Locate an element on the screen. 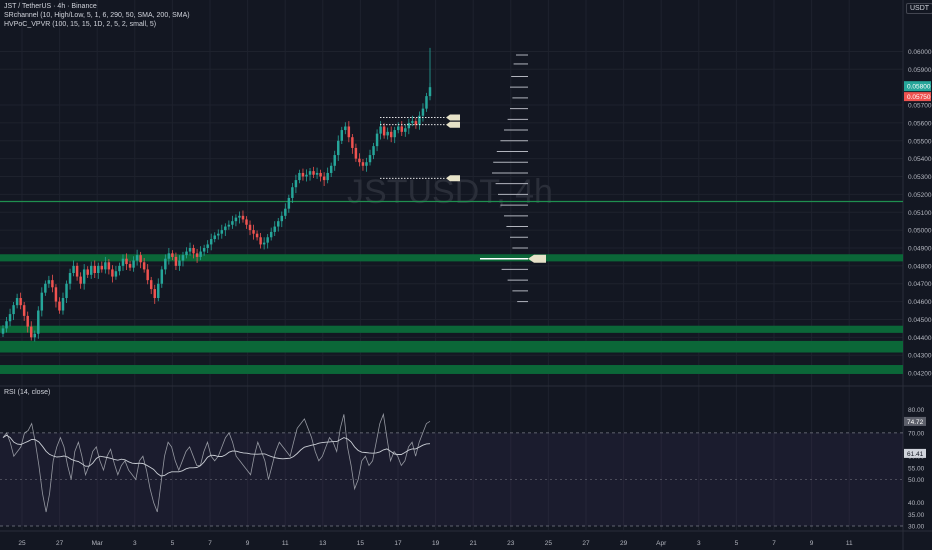  time-axis-label: 17 is located at coordinates (398, 543).